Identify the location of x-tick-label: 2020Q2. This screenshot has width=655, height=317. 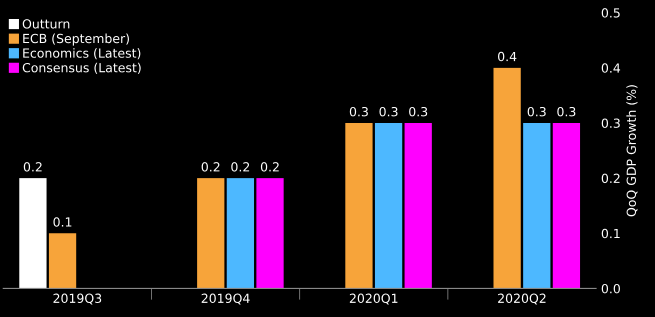
(522, 299).